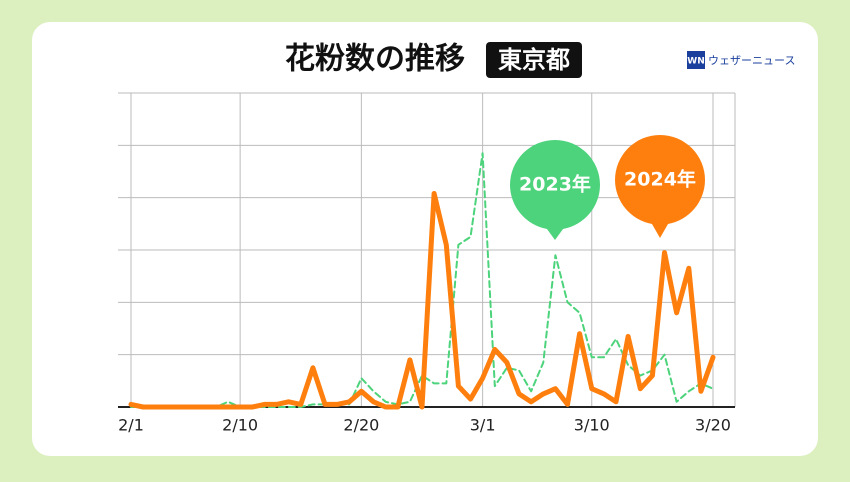  I want to click on region-badge, so click(534, 60).